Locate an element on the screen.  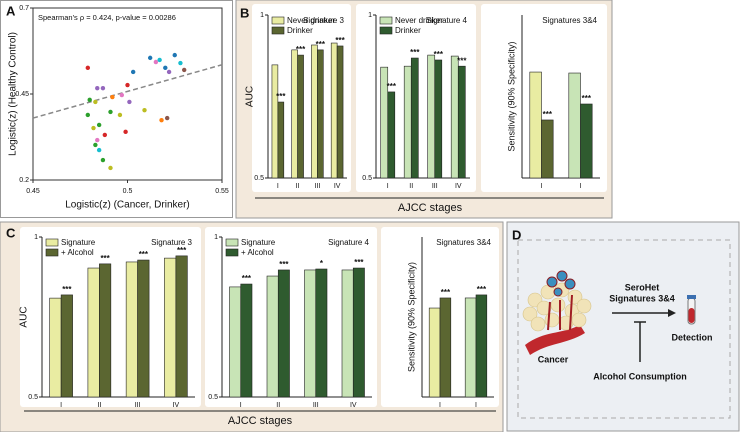
chart-title: Signature 3 is located at coordinates (171, 242).